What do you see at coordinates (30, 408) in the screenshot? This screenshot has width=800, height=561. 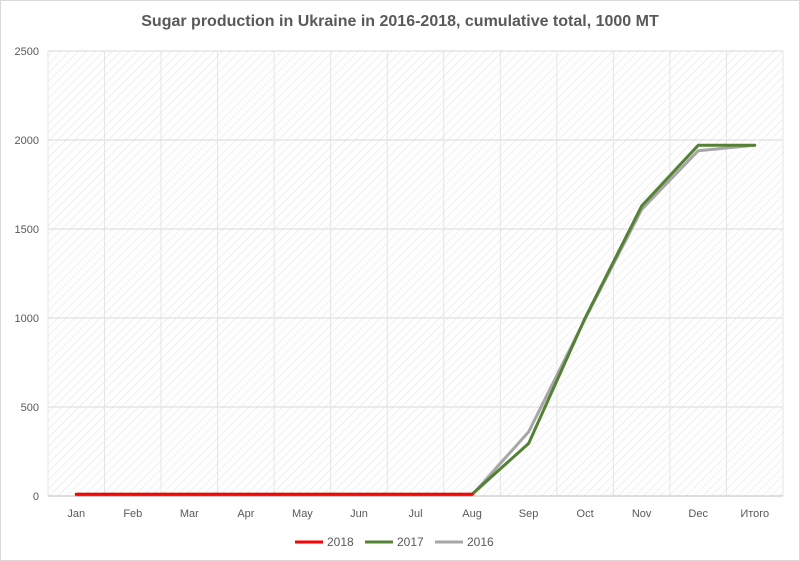 I see `y-tick-label: 500` at bounding box center [30, 408].